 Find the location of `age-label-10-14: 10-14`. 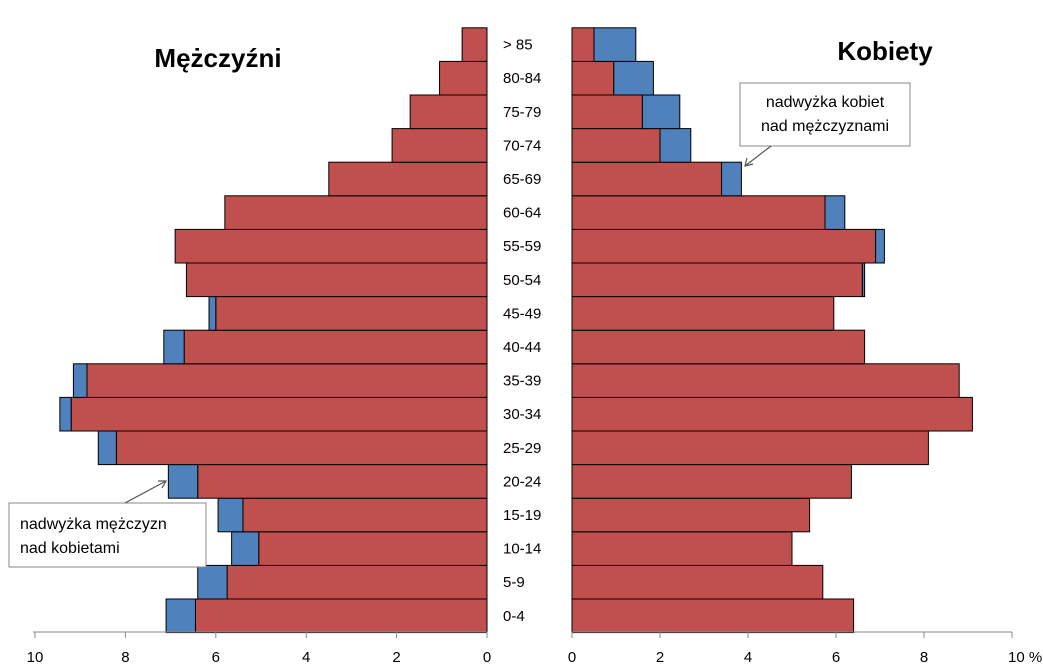

age-label-10-14: 10-14 is located at coordinates (522, 549).